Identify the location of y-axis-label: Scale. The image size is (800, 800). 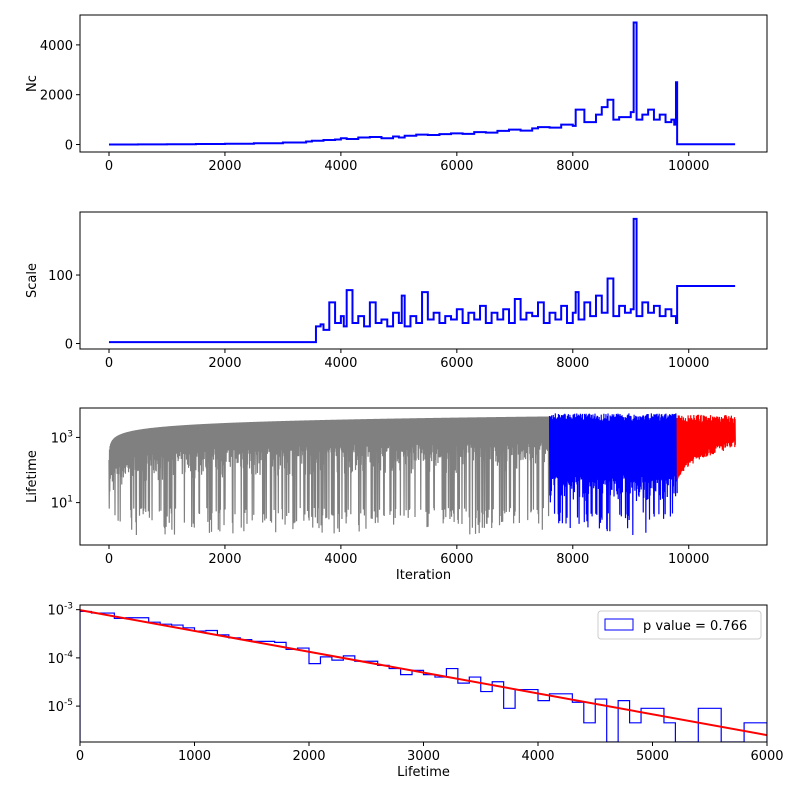
(32, 280).